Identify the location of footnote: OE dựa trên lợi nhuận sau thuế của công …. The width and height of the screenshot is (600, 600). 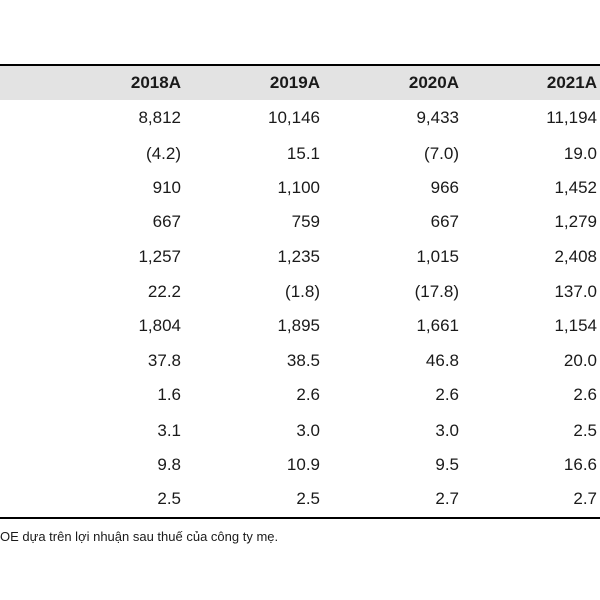
(139, 536).